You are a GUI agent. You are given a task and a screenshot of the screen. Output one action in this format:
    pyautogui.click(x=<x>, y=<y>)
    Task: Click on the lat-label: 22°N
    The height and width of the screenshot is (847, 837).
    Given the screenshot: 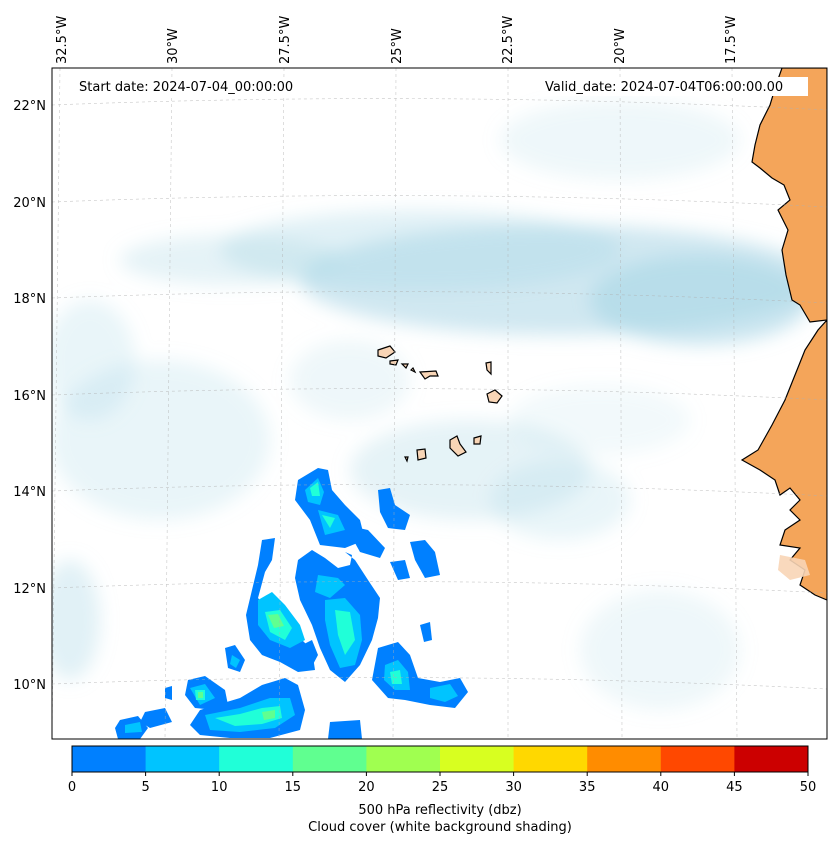 What is the action you would take?
    pyautogui.click(x=29, y=106)
    